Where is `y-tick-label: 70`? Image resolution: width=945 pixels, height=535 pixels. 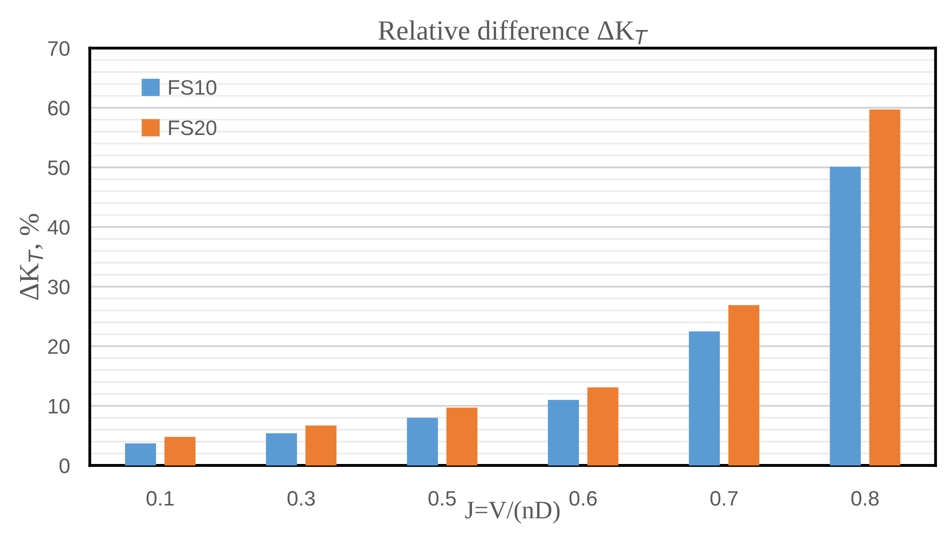
y-tick-label: 70 is located at coordinates (59, 48).